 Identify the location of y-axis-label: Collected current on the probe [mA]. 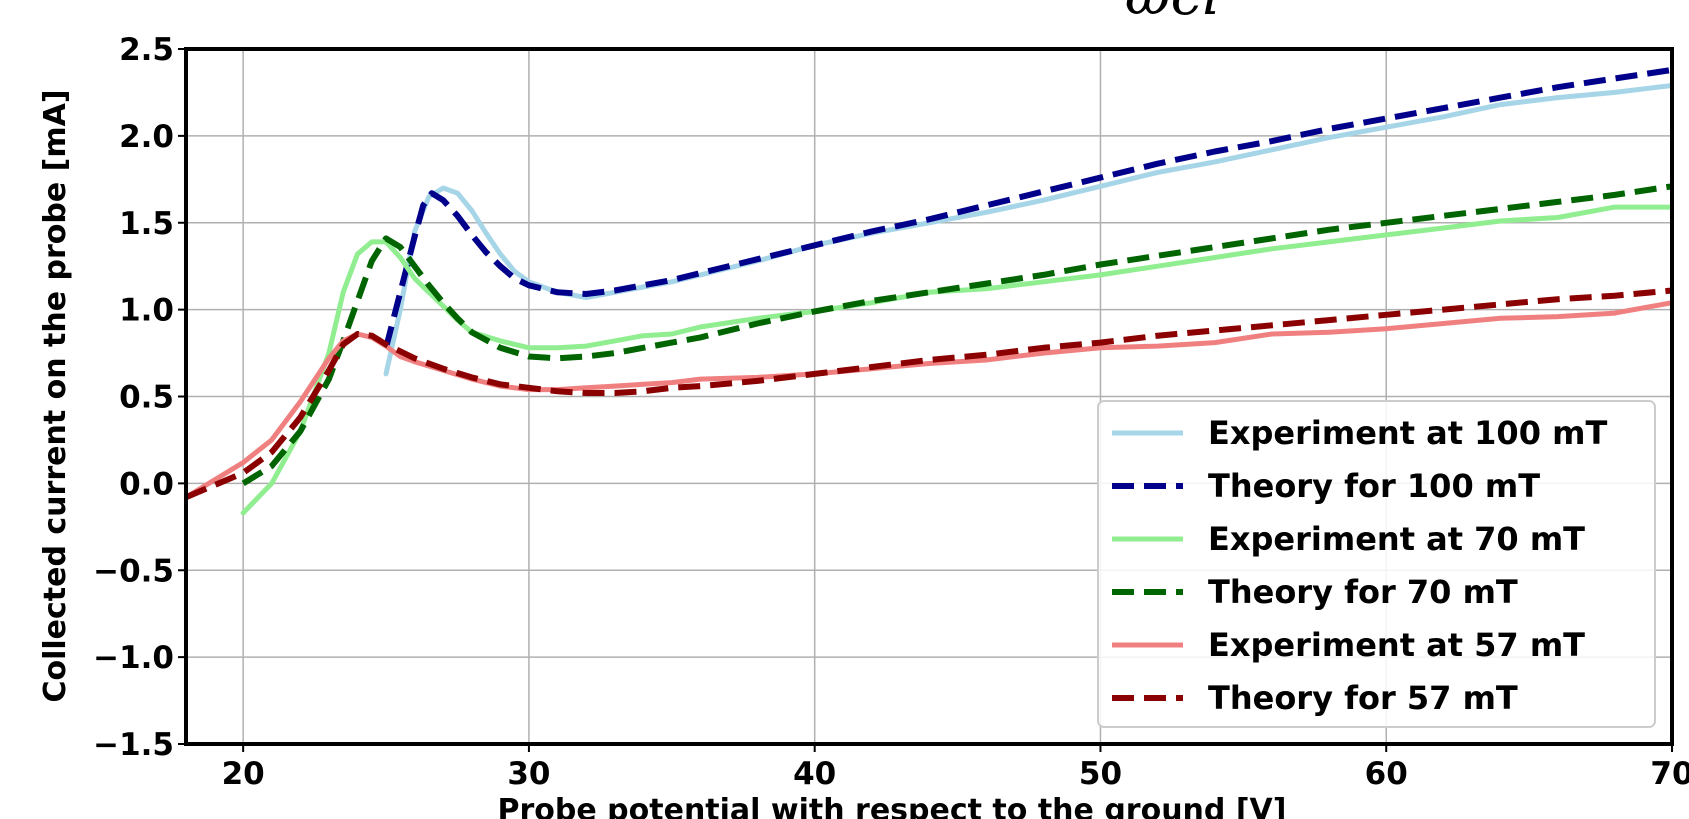
(55, 395).